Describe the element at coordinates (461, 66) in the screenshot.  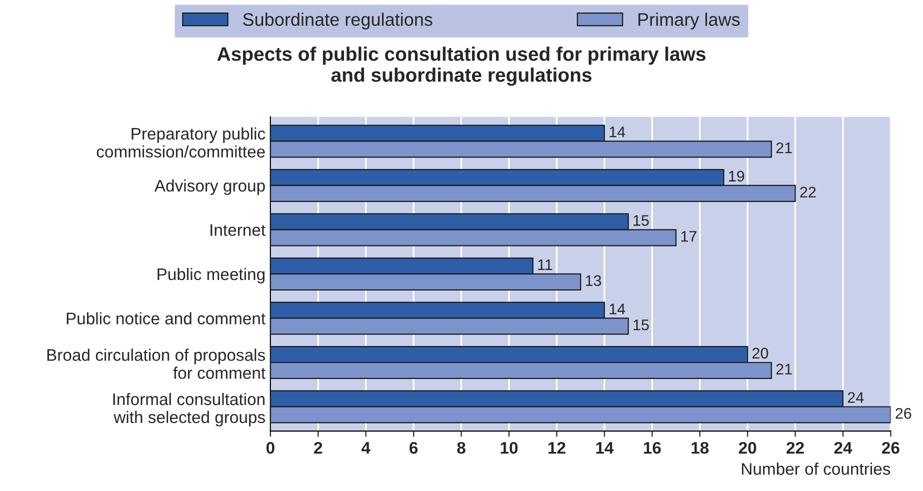
I see `chart-title: Aspects of public consultation used for primary laws and subordinate regulations` at that location.